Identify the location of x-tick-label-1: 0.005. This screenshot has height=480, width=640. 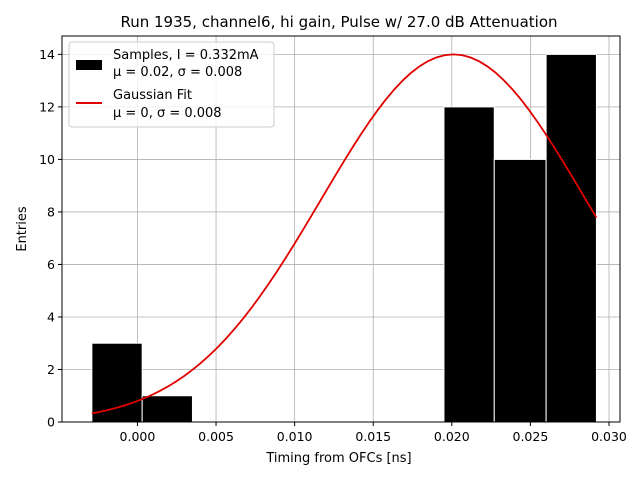
(216, 436).